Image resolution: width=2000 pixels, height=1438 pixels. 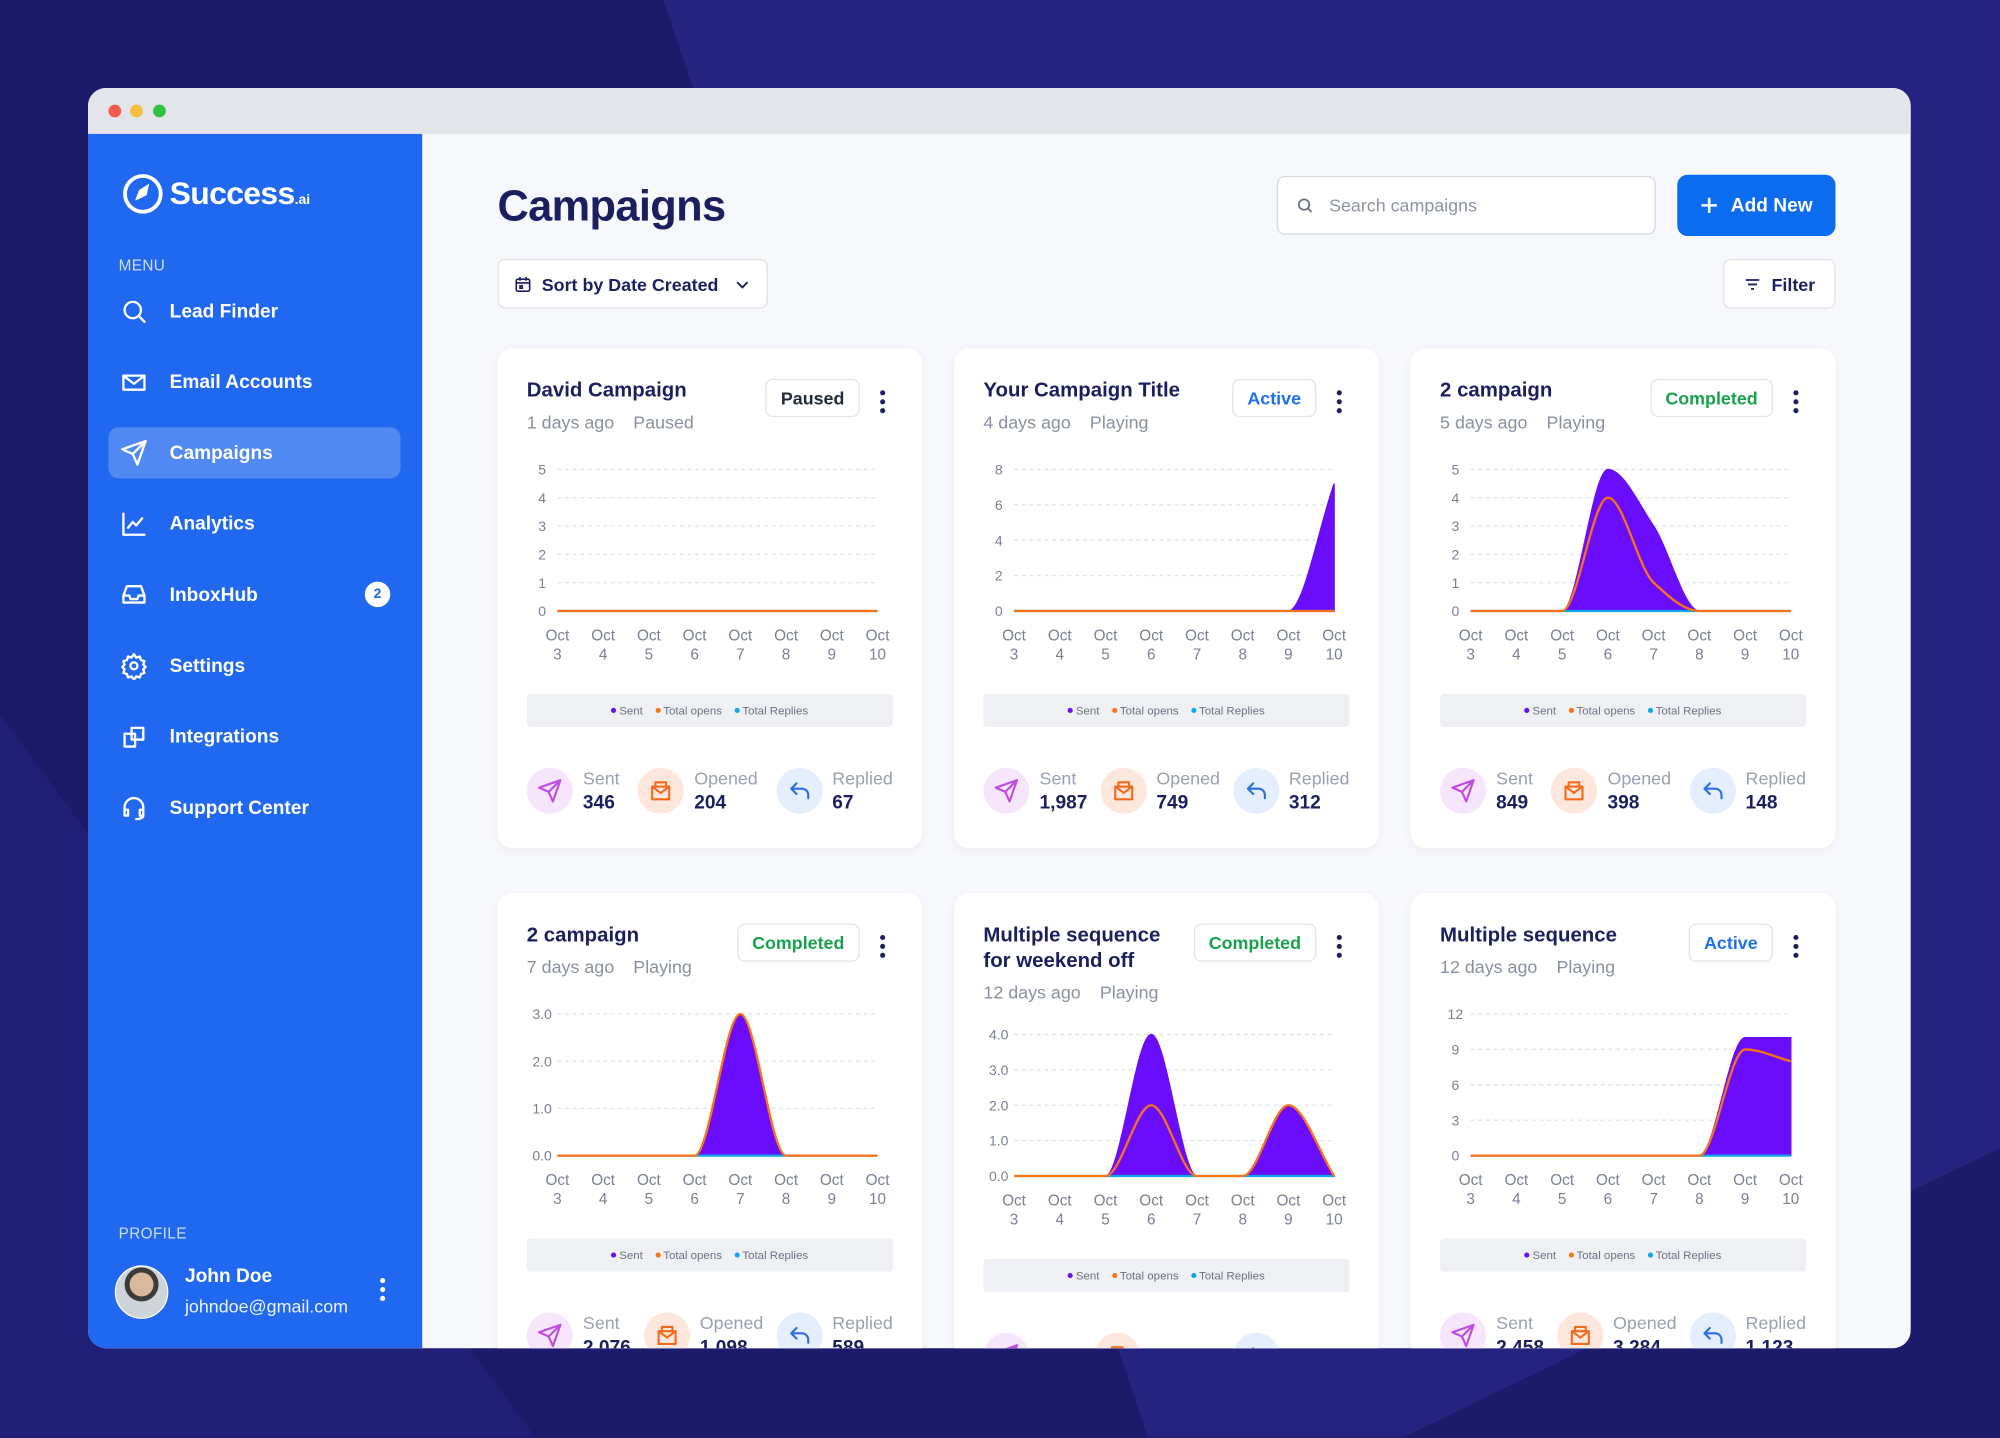 What do you see at coordinates (141, 1292) in the screenshot?
I see `avatar` at bounding box center [141, 1292].